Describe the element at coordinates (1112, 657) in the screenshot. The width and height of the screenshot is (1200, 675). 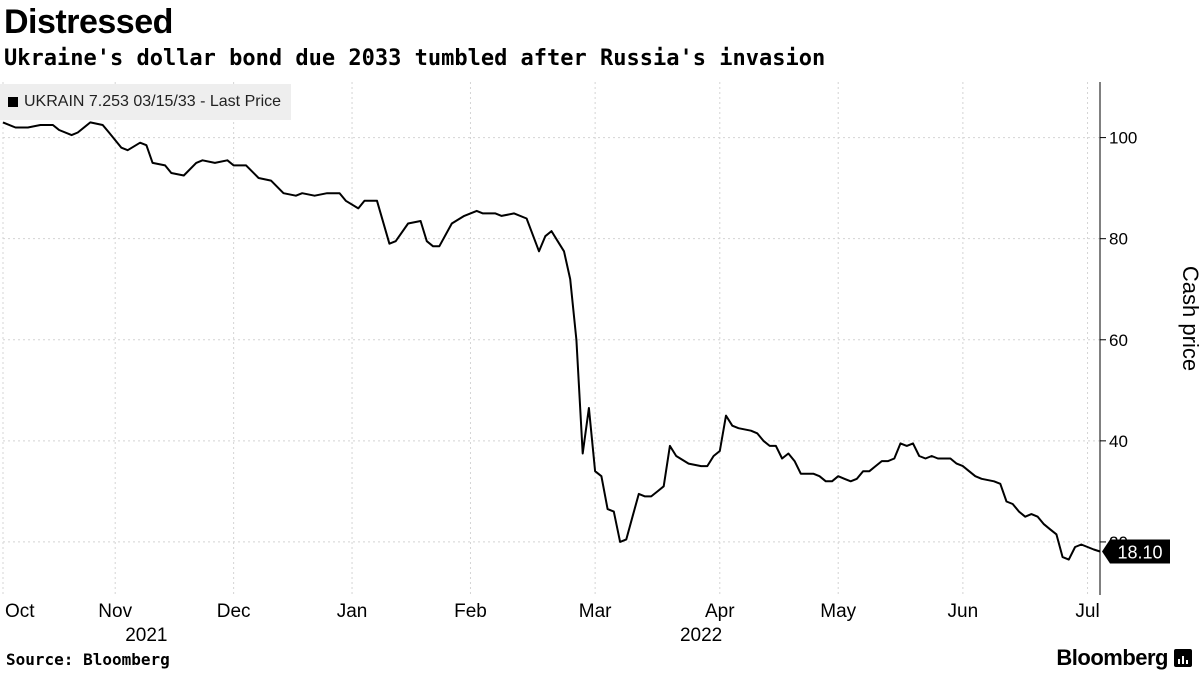
I see `brand-name: Bloomberg` at that location.